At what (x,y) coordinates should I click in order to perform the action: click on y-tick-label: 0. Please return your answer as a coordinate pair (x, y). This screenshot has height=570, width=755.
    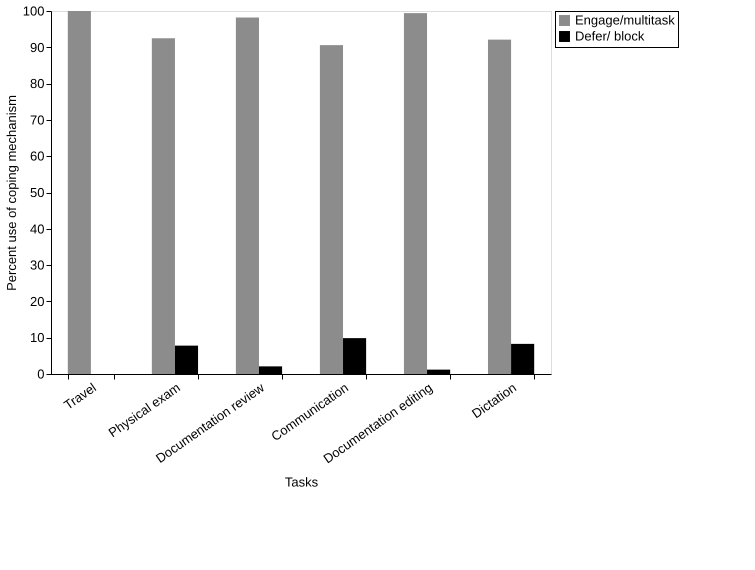
    Looking at the image, I should click on (40, 374).